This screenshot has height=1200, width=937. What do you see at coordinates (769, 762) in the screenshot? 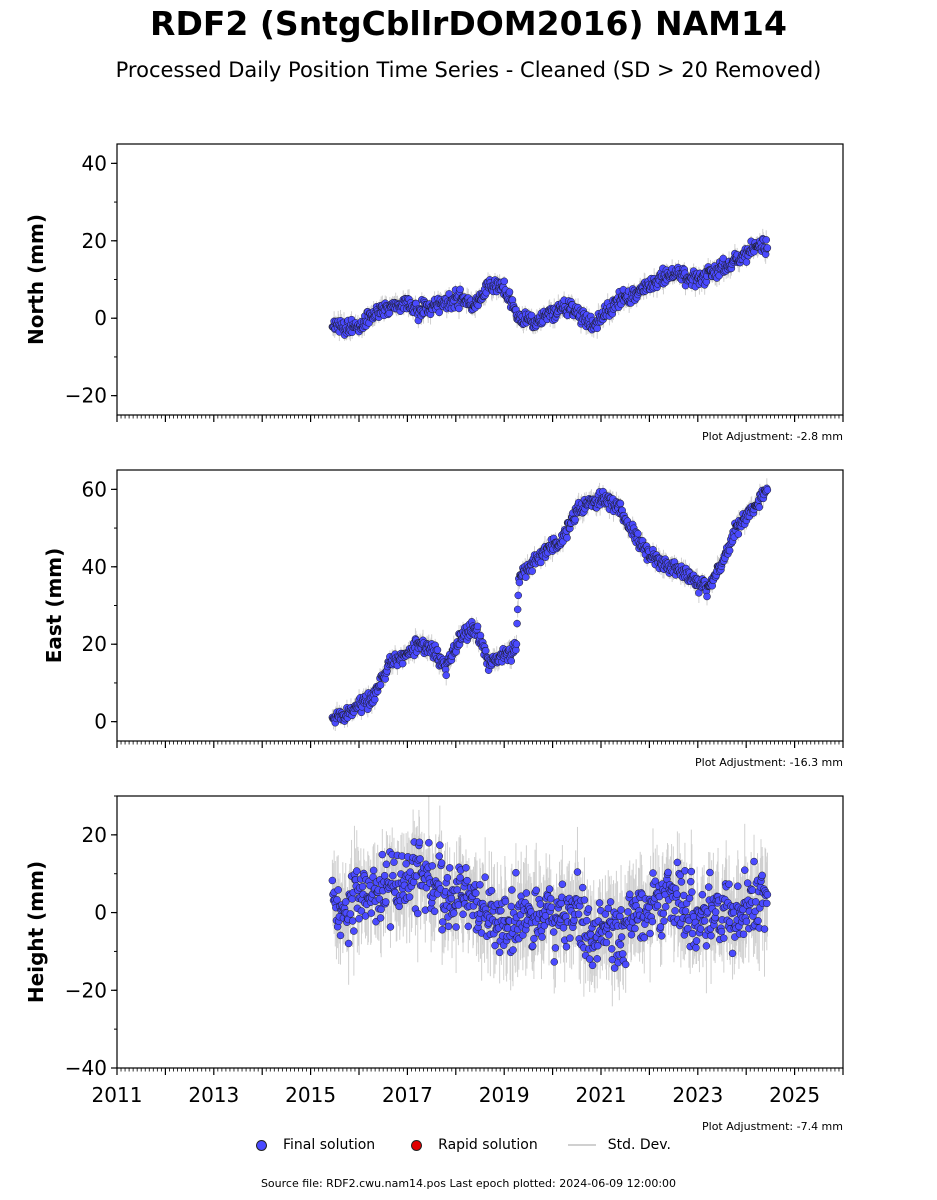
I see `plot-adjustment-note: Plot Adjustment: -16.3 mm` at bounding box center [769, 762].